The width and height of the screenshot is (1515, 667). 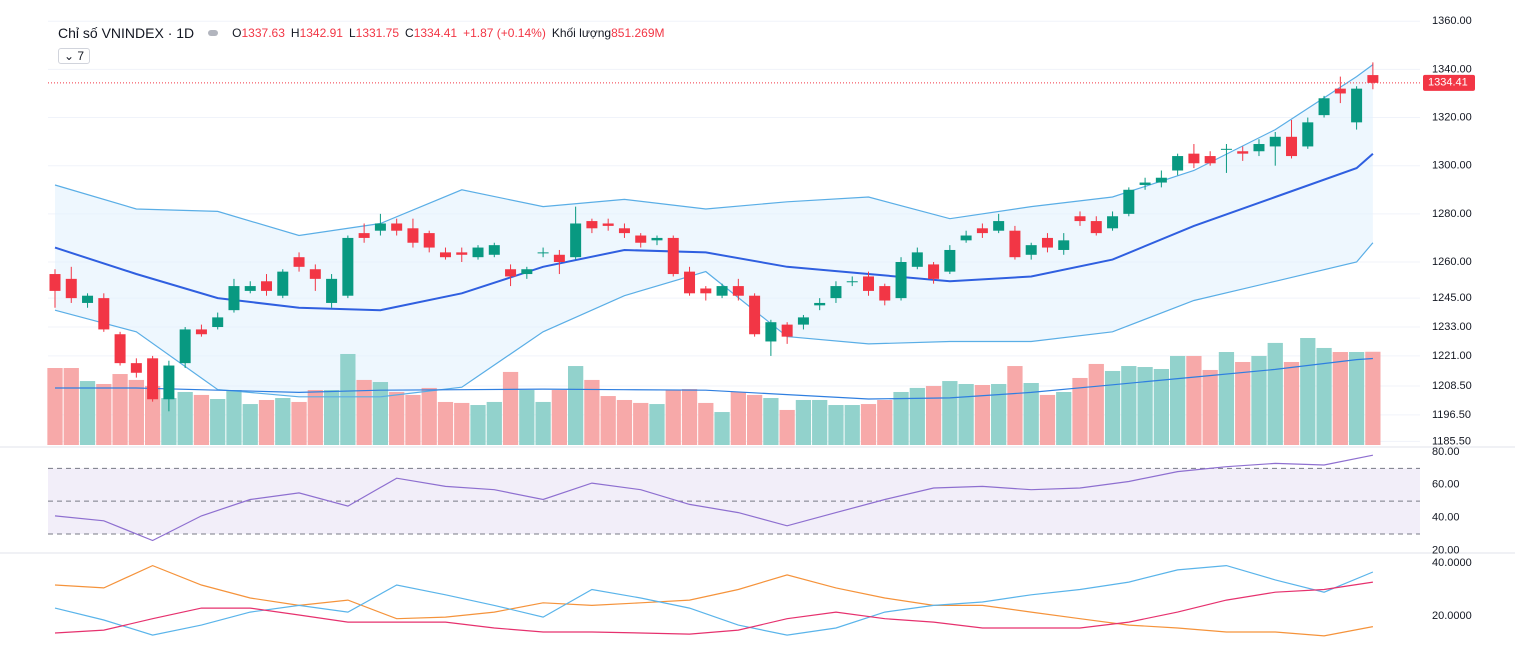 What do you see at coordinates (1452, 298) in the screenshot?
I see `y-tick-label: 1245.00` at bounding box center [1452, 298].